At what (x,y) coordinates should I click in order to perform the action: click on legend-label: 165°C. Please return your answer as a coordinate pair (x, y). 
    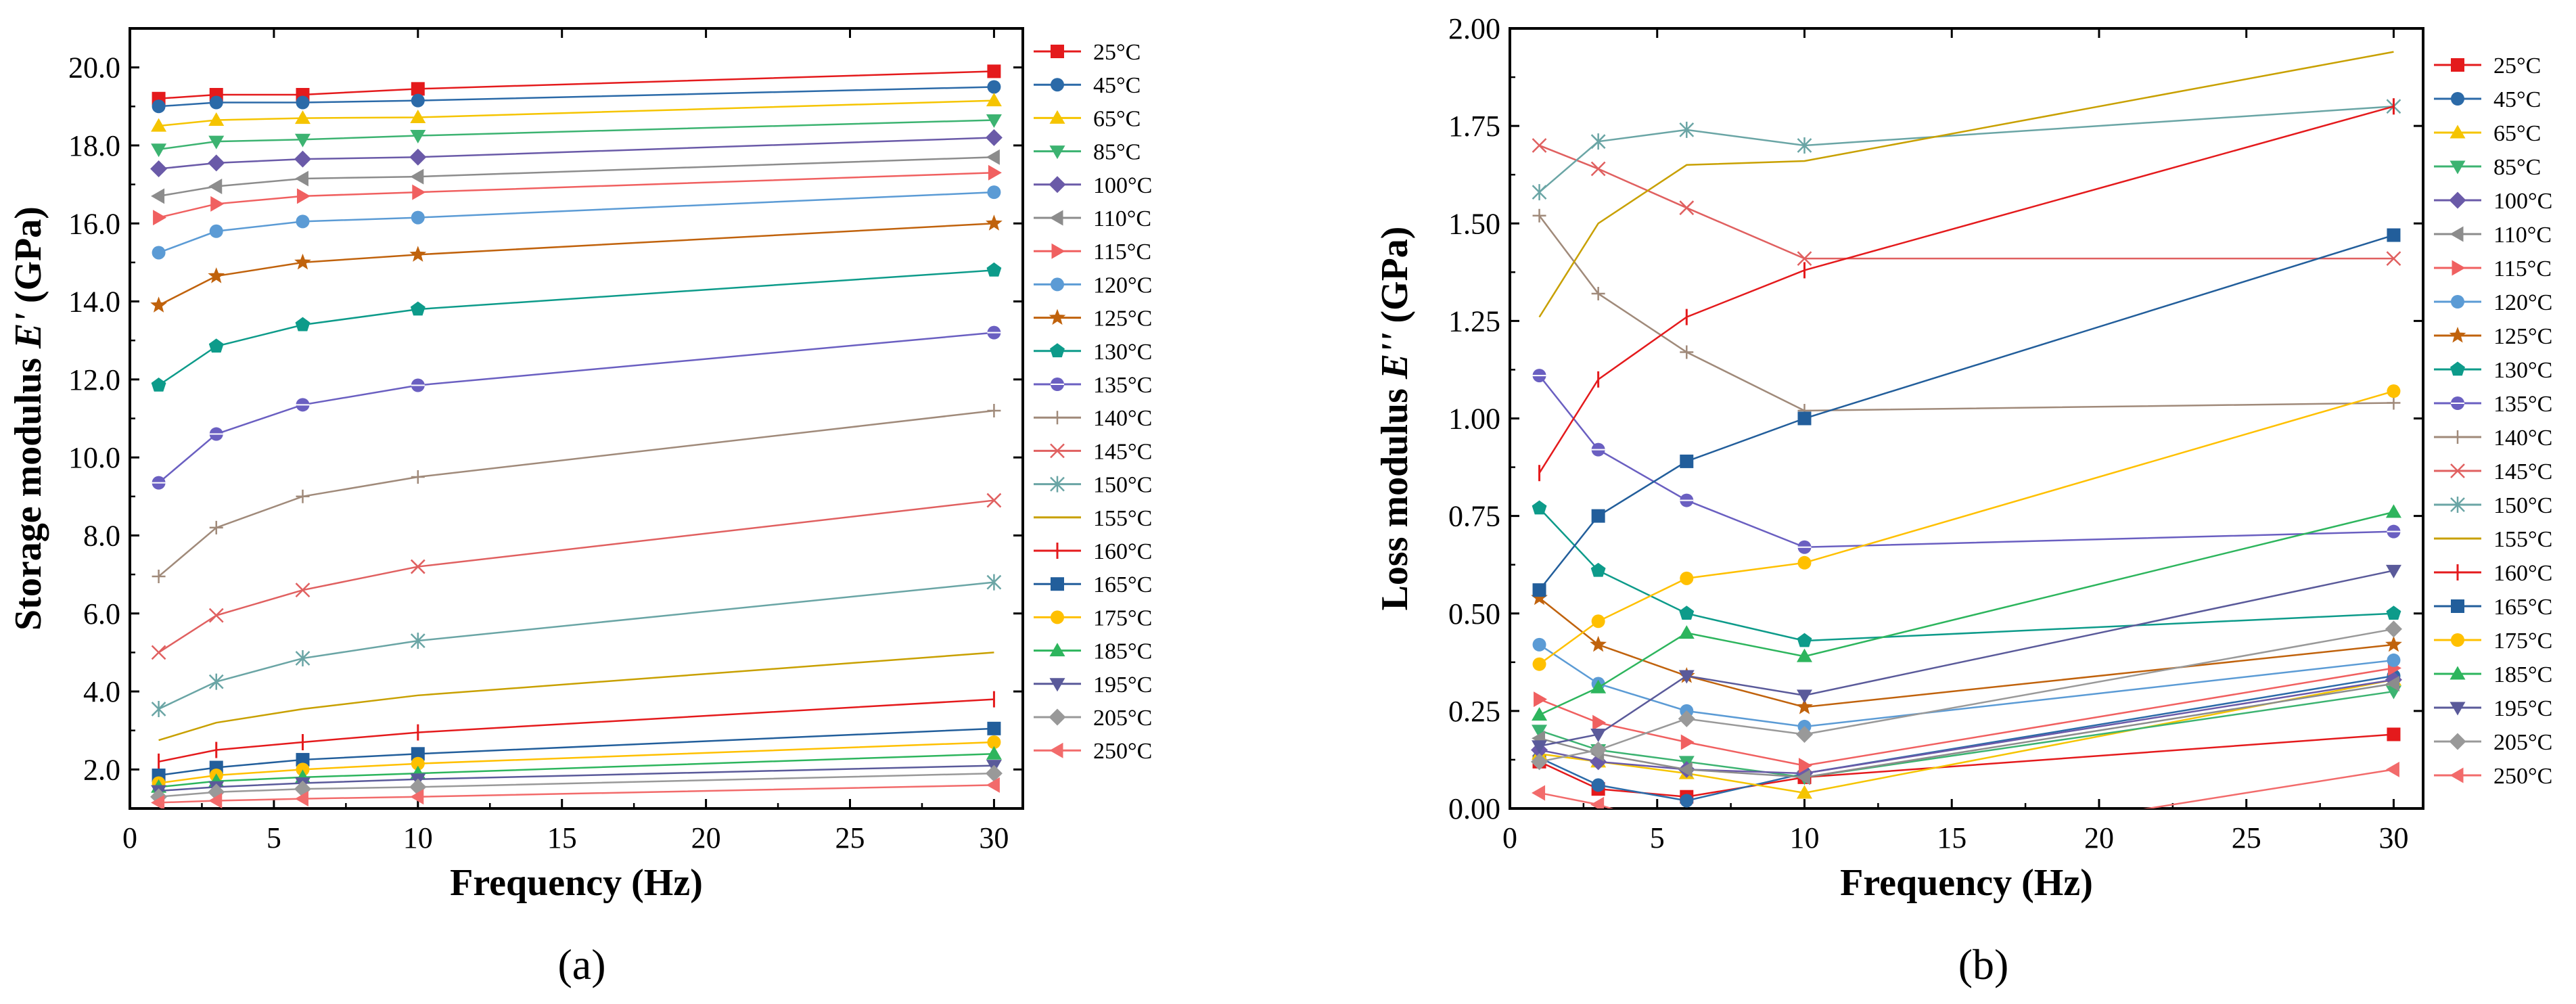
    Looking at the image, I should click on (1122, 584).